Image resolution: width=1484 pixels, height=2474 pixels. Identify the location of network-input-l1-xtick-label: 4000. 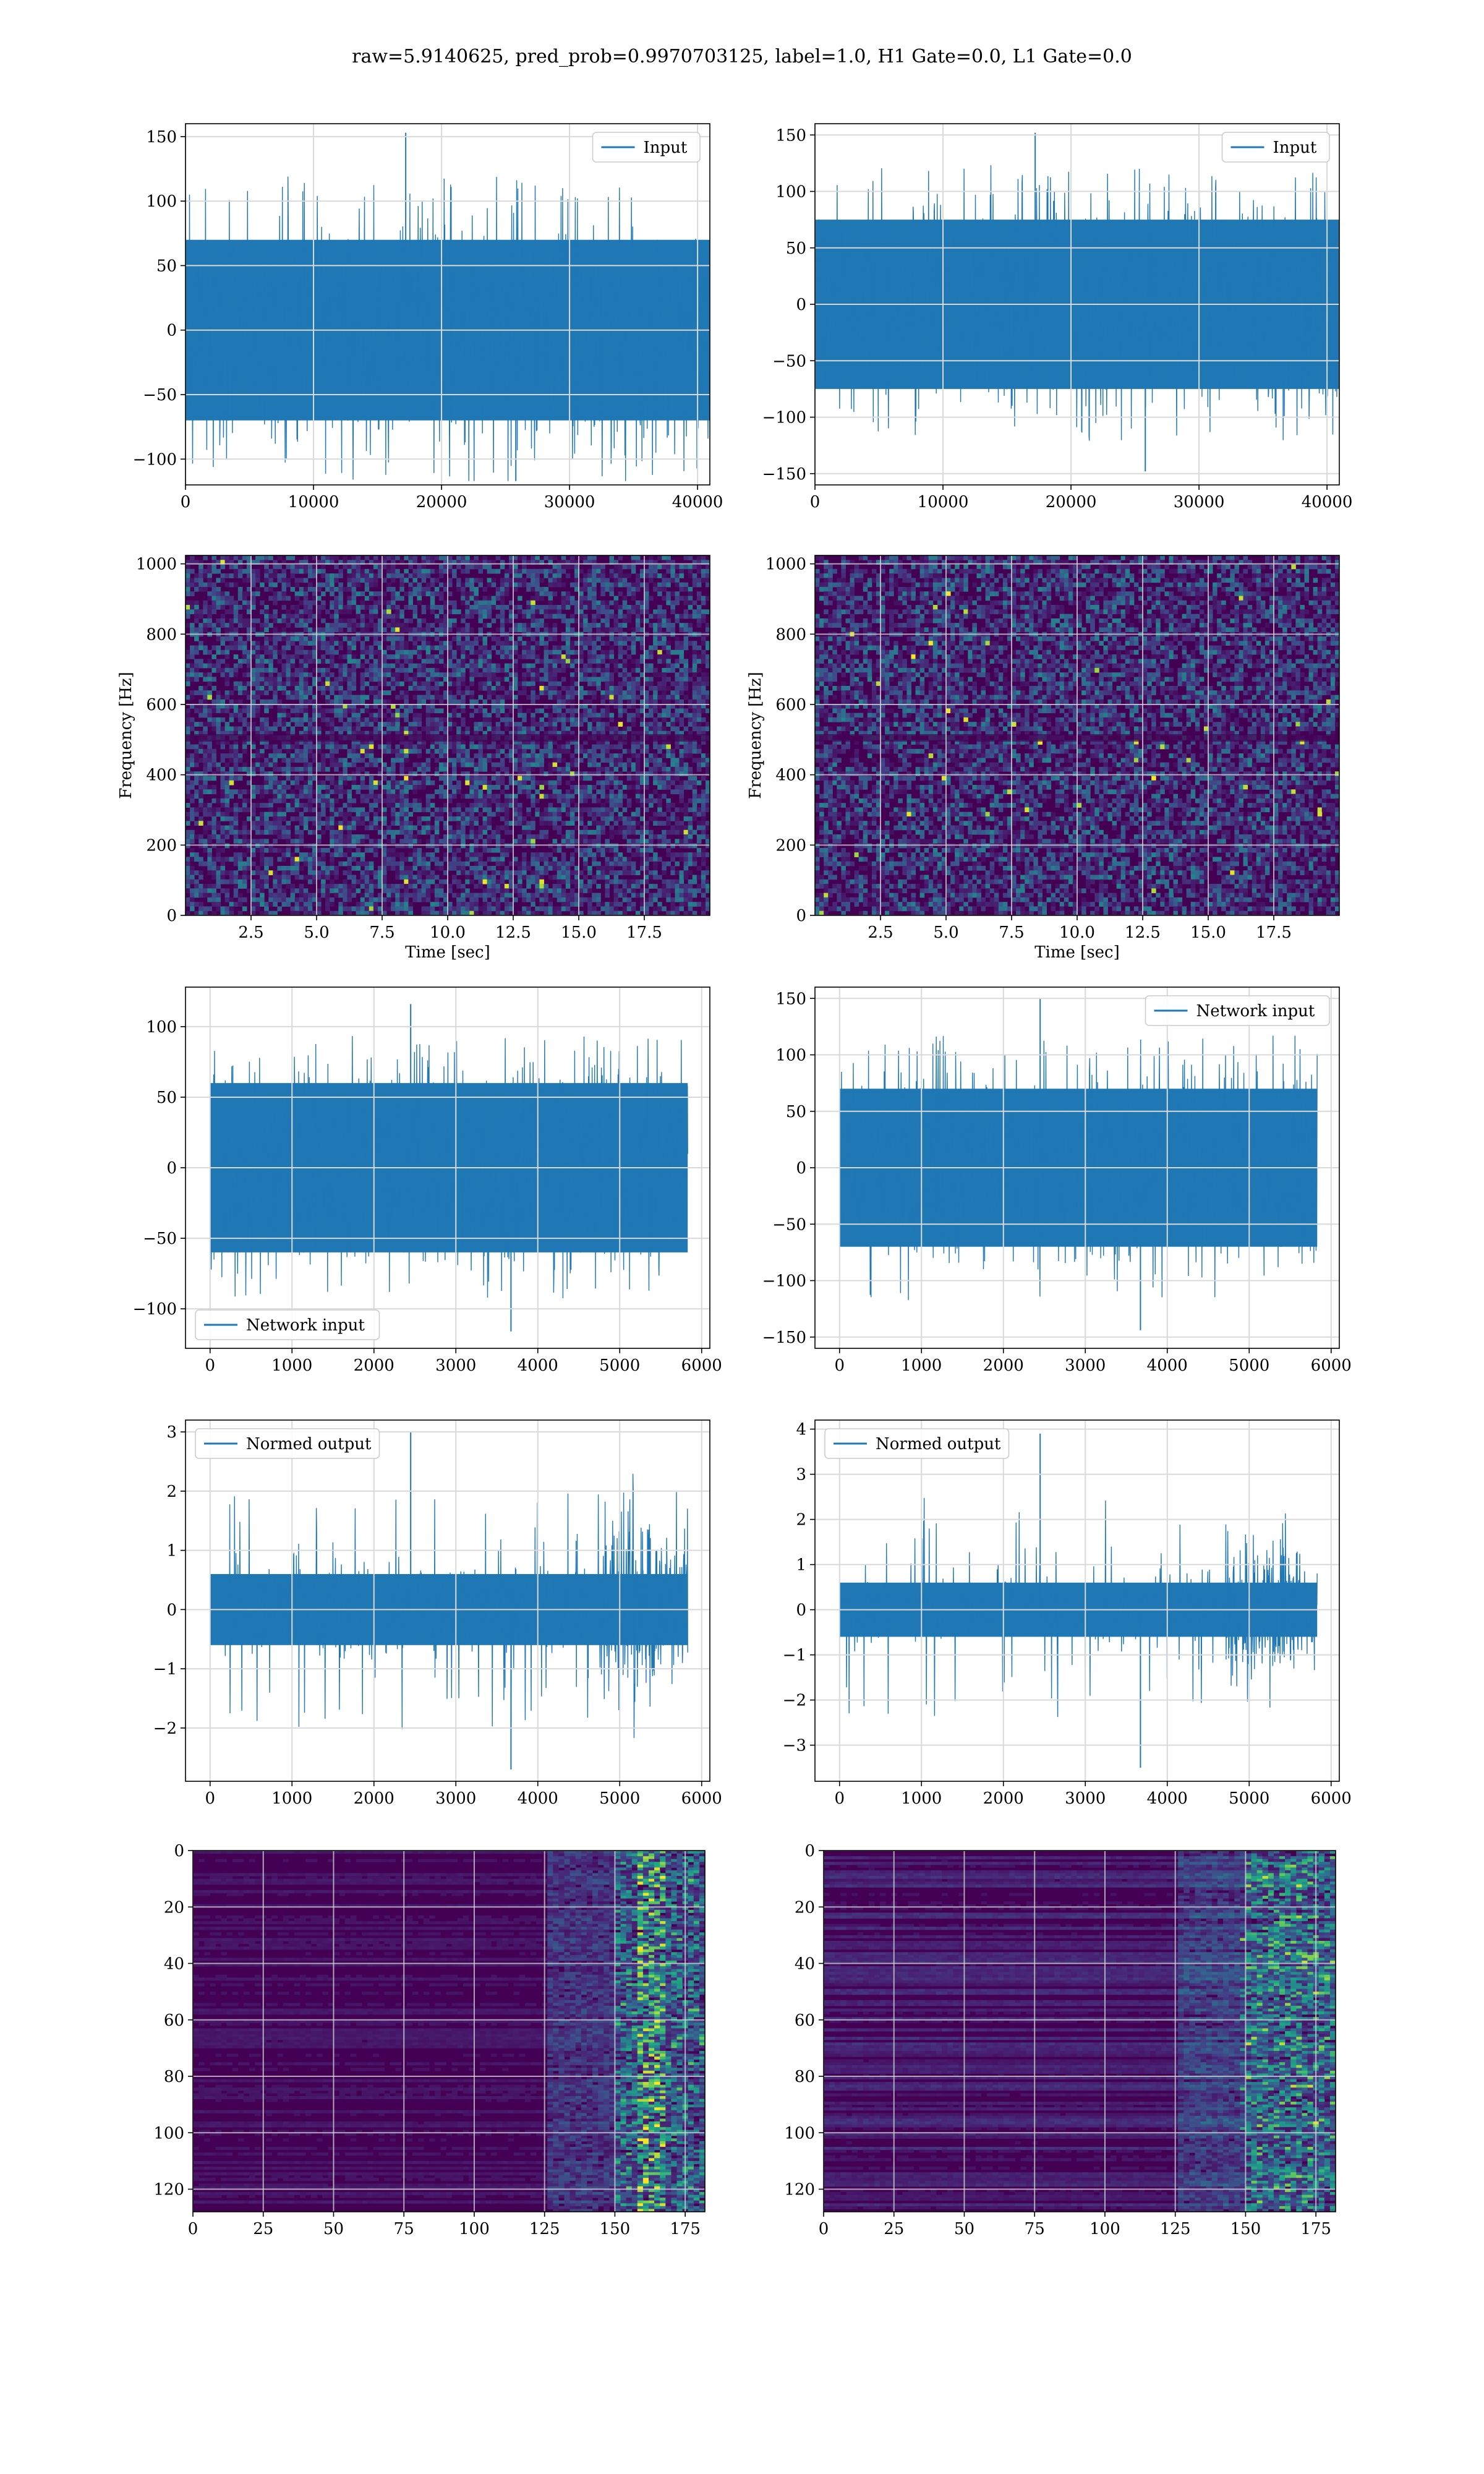
(1167, 1365).